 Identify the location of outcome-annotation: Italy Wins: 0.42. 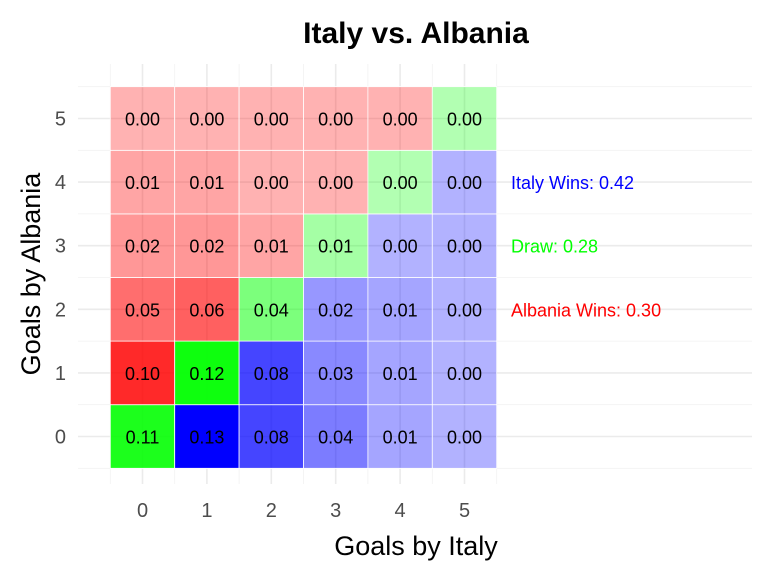
(572, 183).